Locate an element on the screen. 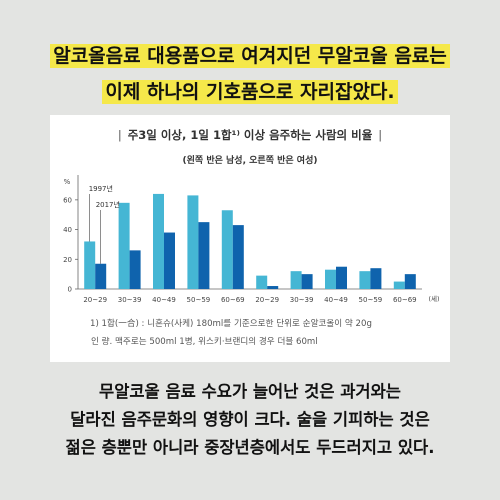 This screenshot has width=500, height=500. chart-title-row: | 주3일 이상, 1일 1합¹⁾ 이상 음주하는 사람의 비율 | is located at coordinates (250, 135).